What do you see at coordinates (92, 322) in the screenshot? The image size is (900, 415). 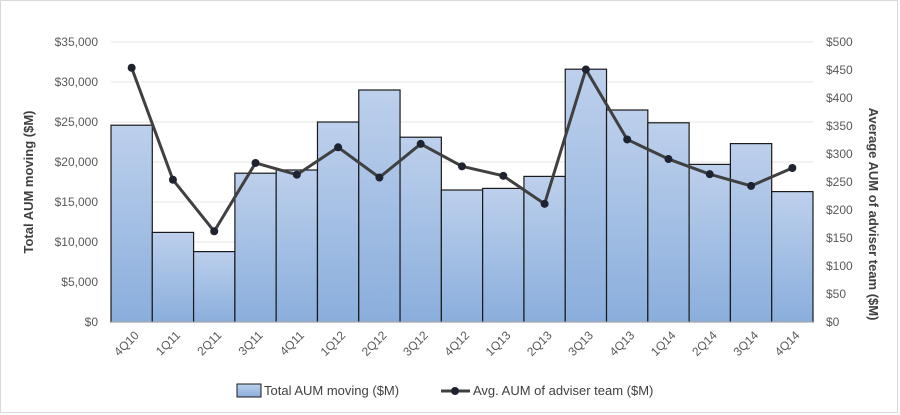 I see `left-tick-label: $0` at bounding box center [92, 322].